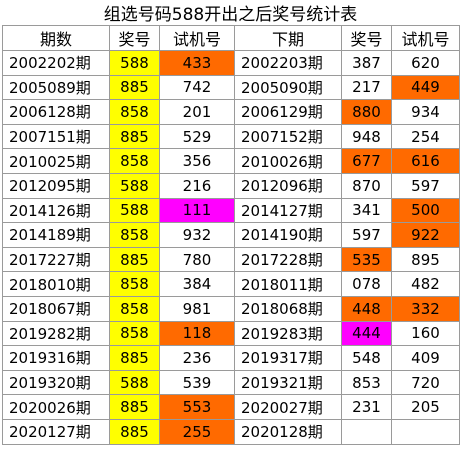  I want to click on next-draw-number-cell: 078, so click(366, 284).